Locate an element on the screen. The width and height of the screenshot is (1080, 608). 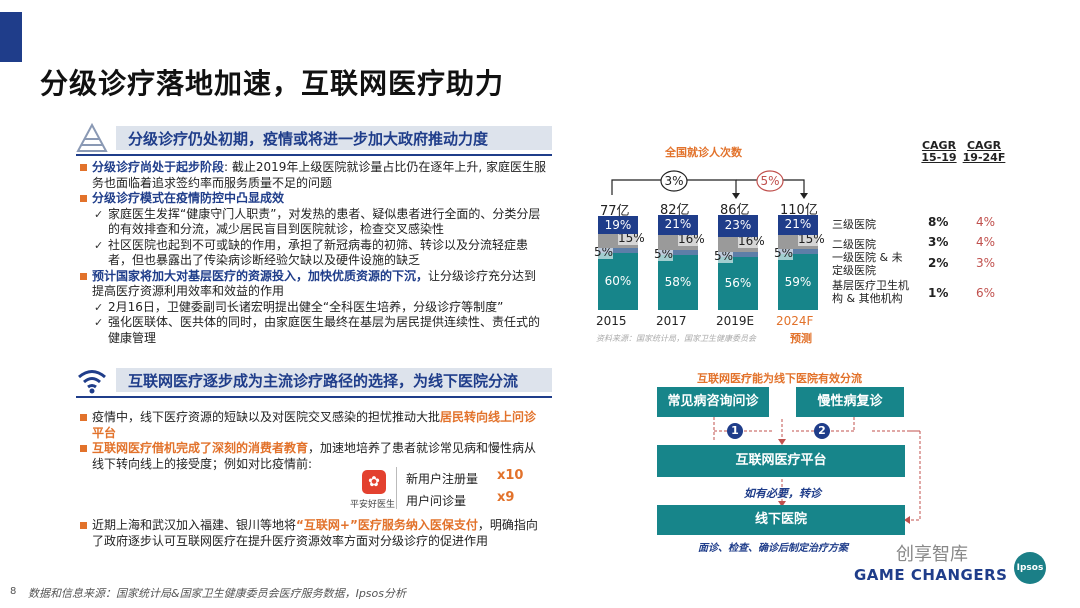
bar-label-2015-3: 19% is located at coordinates (618, 224).